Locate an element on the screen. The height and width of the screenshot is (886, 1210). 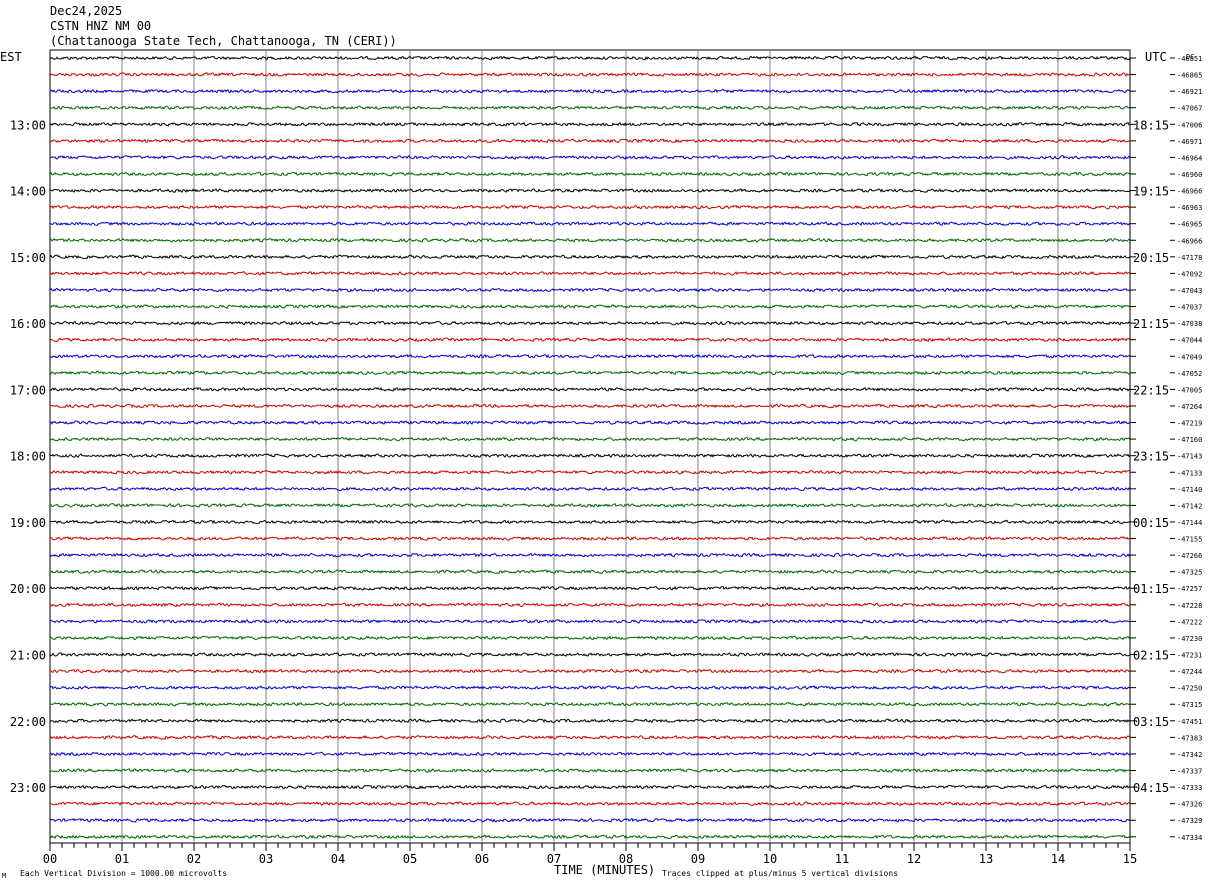
dc-offset-label: -46851 is located at coordinates (1189, 59).